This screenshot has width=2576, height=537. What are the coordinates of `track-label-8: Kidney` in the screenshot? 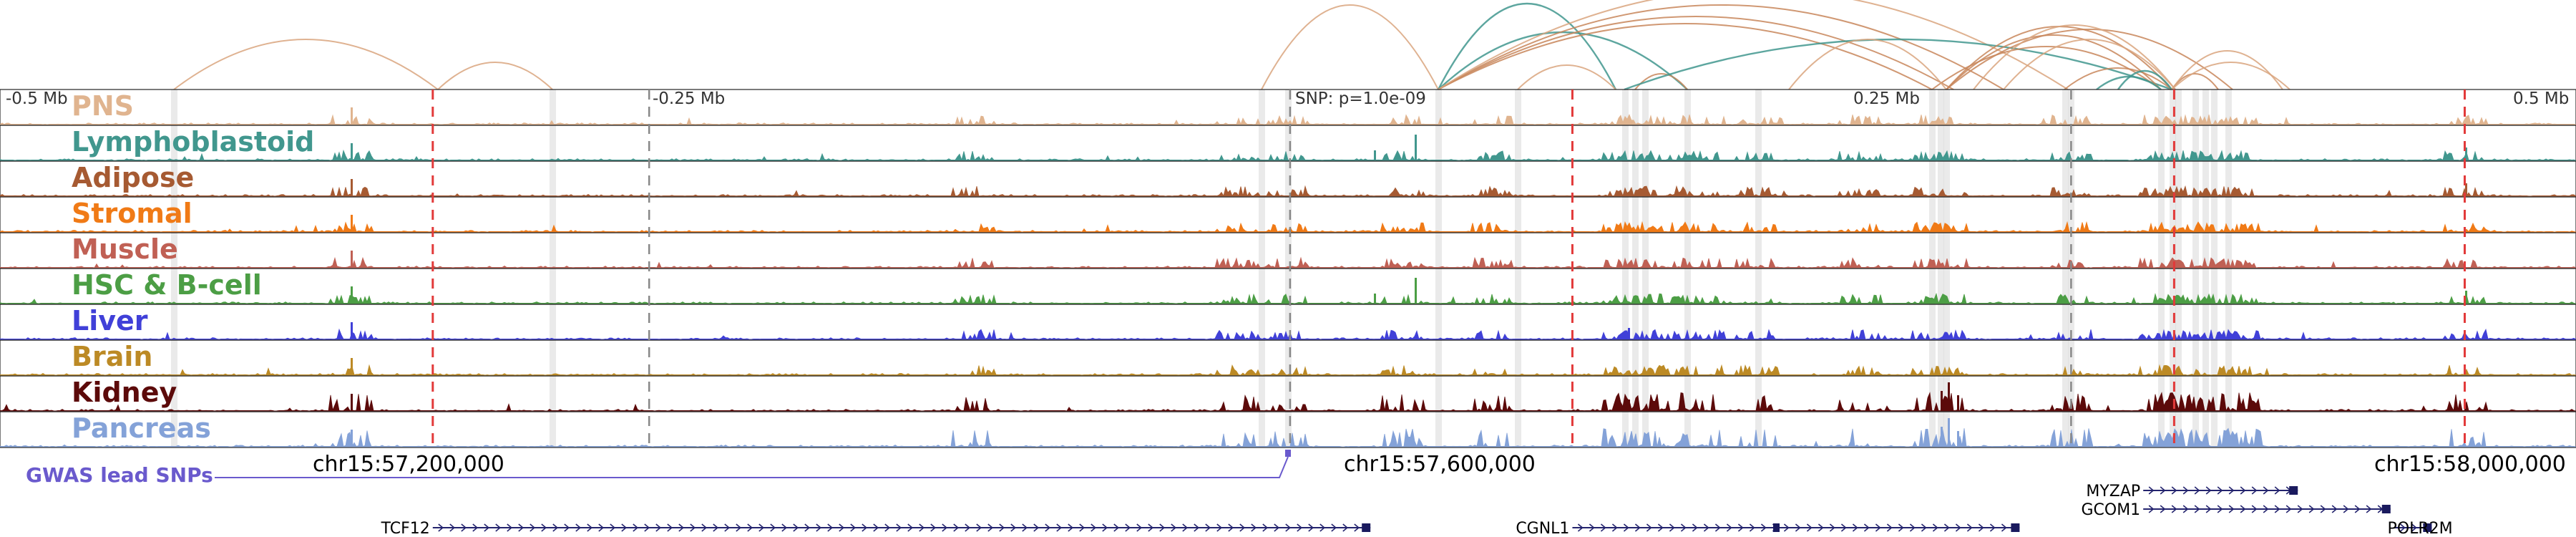 It's located at (124, 392).